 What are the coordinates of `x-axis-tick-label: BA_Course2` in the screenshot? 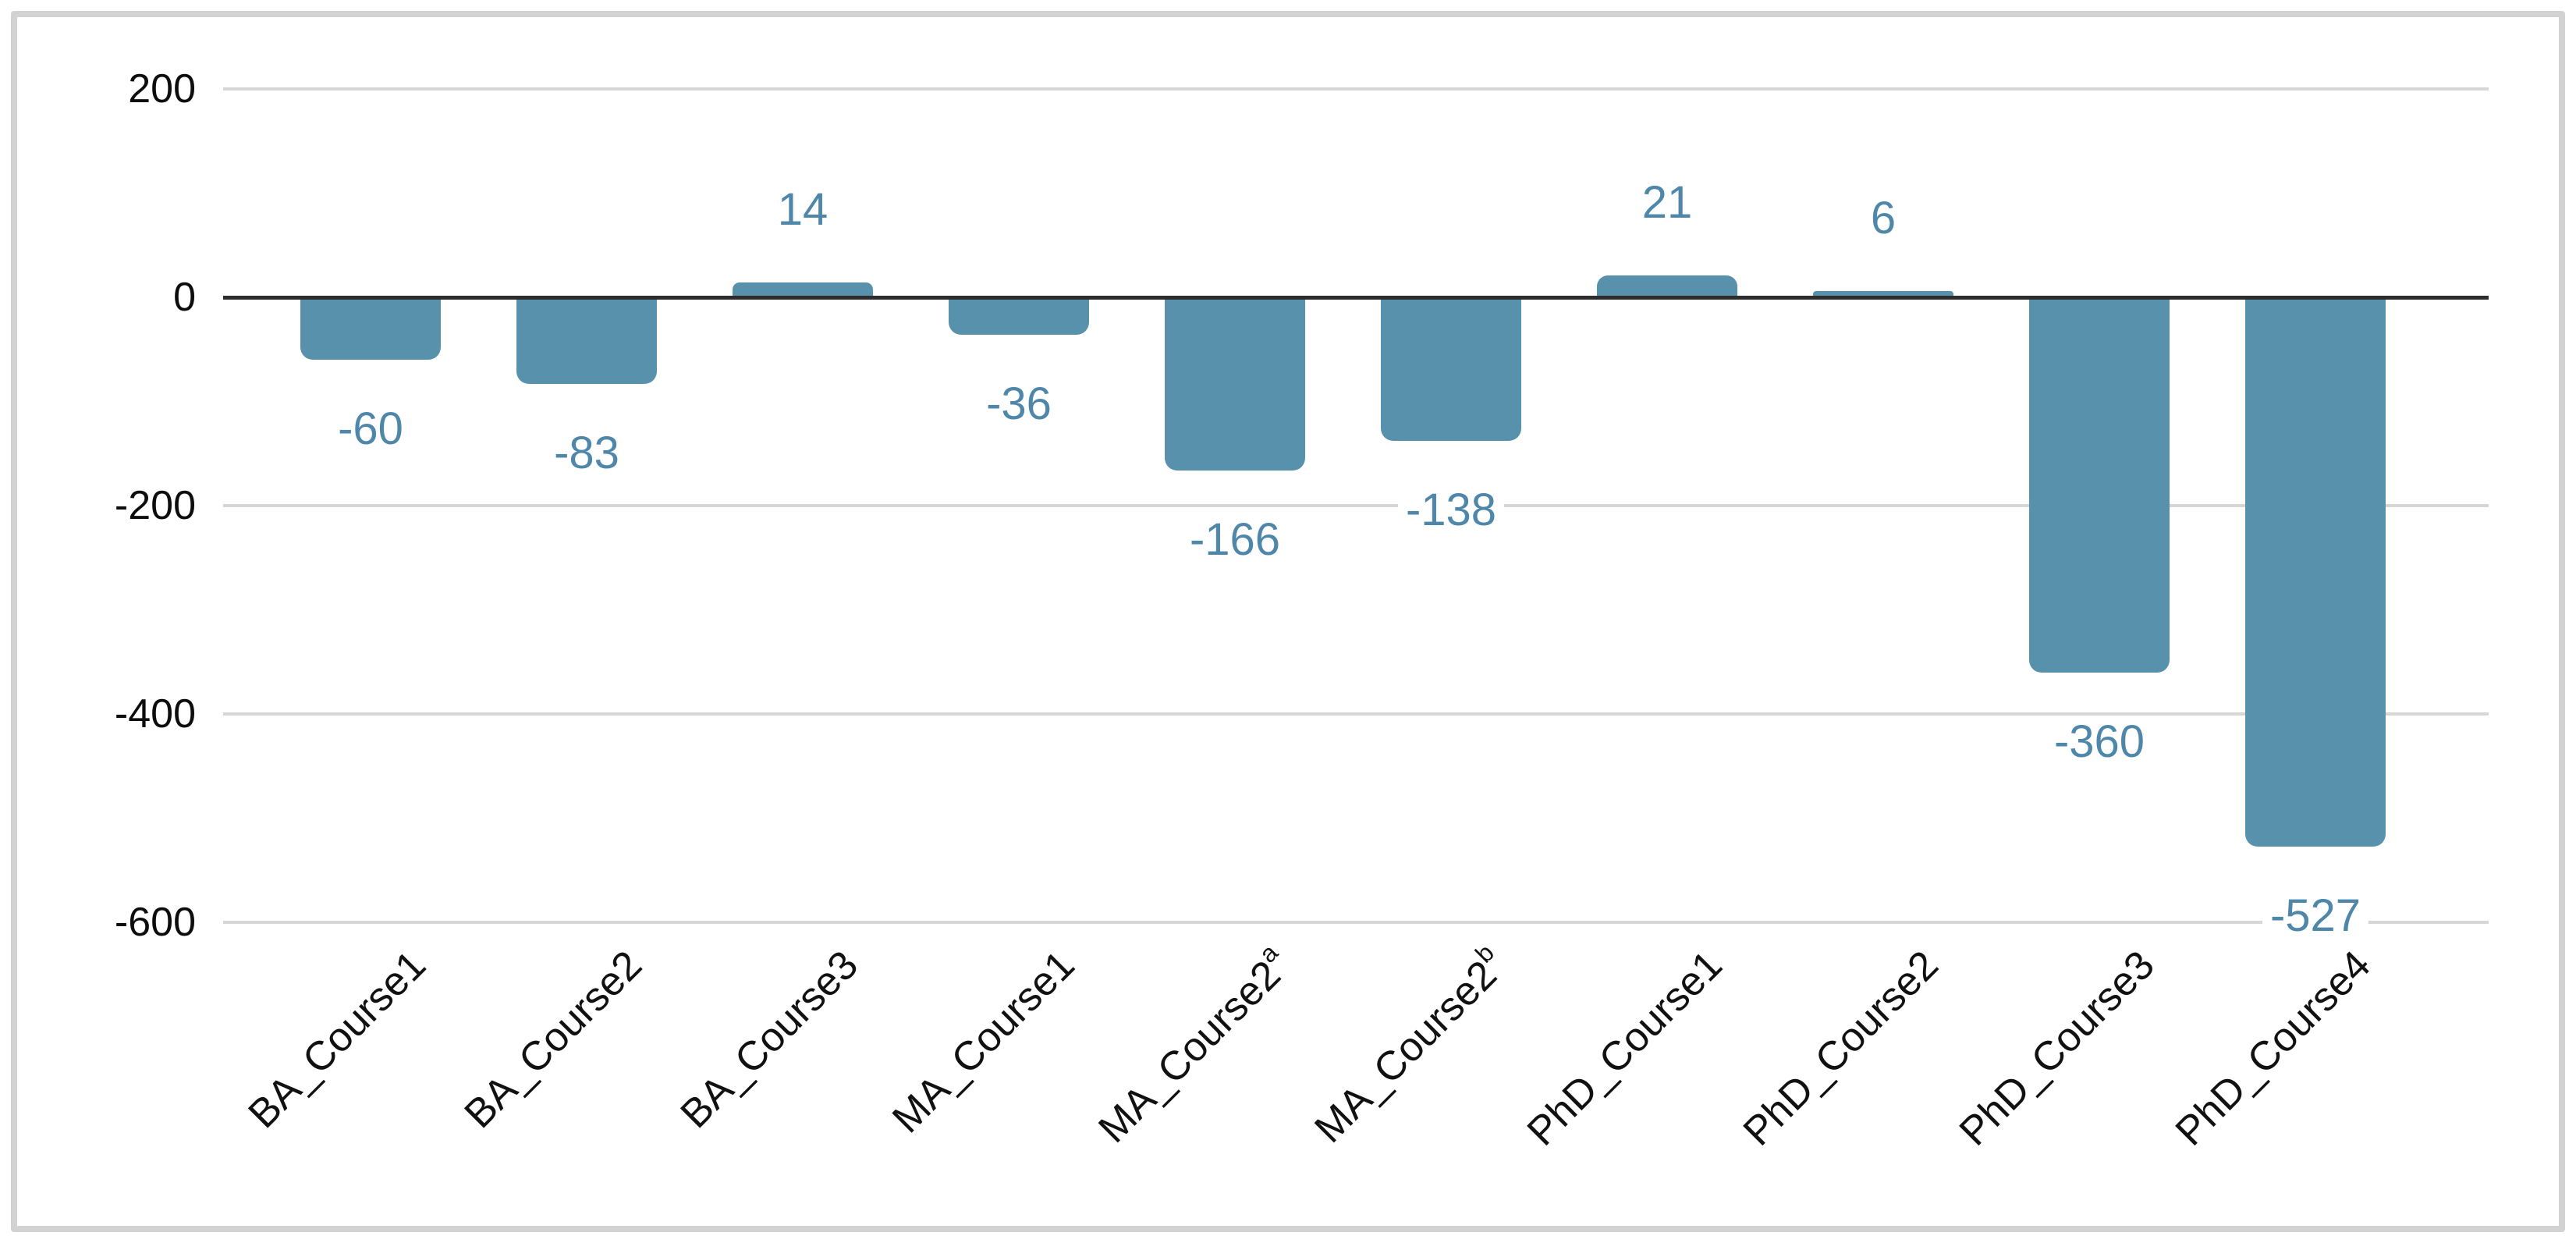 It's located at (553, 1040).